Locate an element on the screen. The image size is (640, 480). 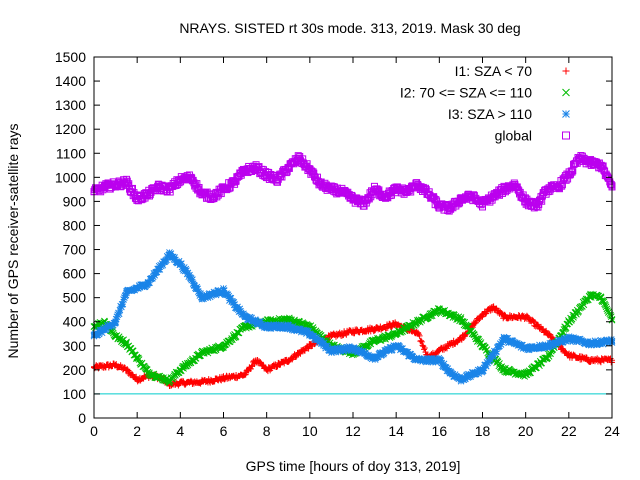
y-tick-label: 1200 is located at coordinates (70, 129).